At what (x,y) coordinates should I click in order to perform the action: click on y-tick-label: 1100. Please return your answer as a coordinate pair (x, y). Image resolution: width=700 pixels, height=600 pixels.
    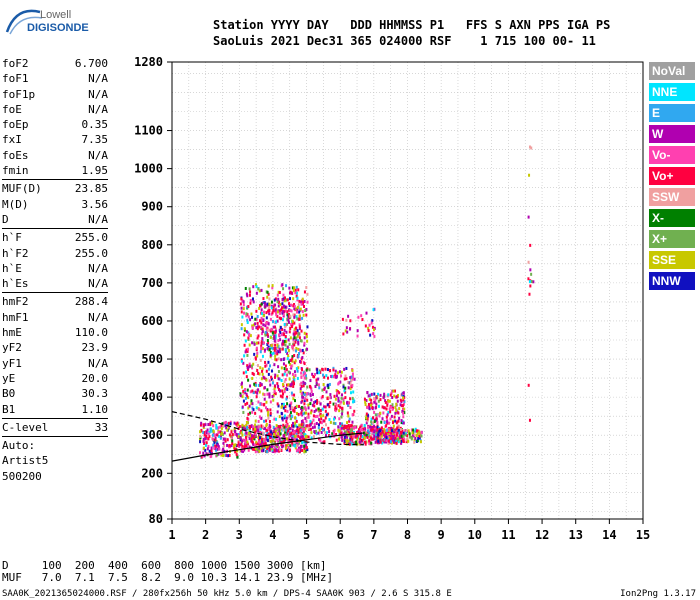
    Looking at the image, I should click on (148, 131).